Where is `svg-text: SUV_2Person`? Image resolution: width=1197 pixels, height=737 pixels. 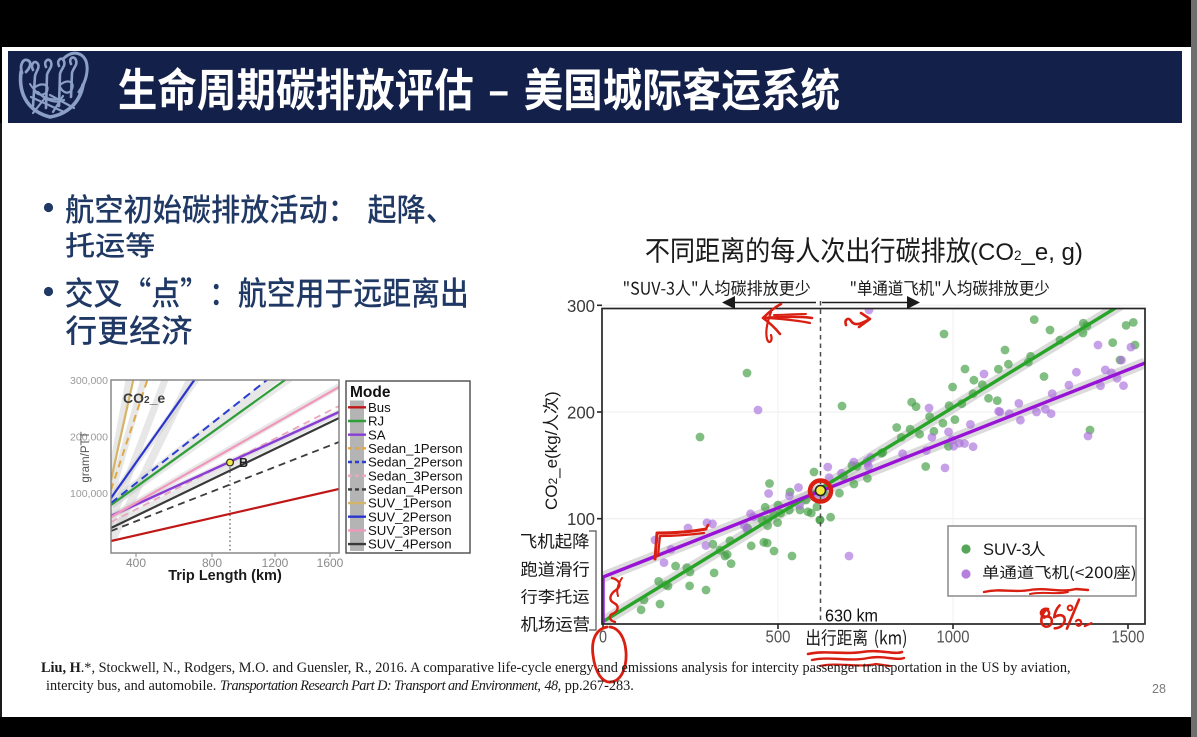 svg-text: SUV_2Person is located at coordinates (410, 516).